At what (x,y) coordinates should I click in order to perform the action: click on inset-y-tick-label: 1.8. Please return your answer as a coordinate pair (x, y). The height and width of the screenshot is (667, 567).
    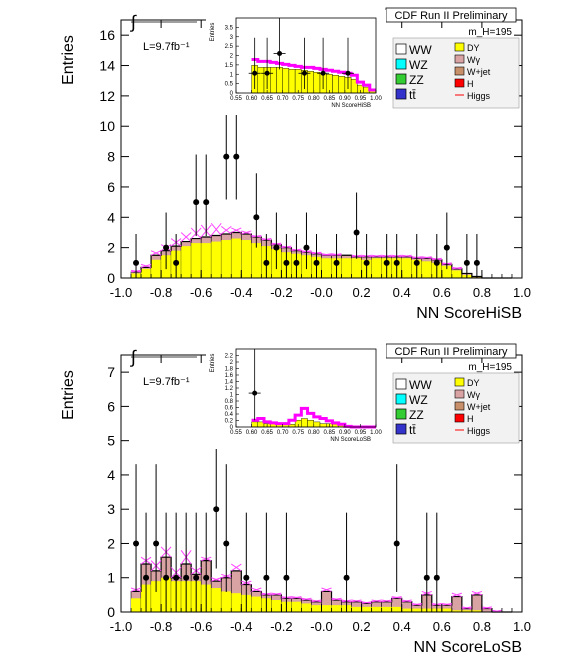
    Looking at the image, I should click on (229, 370).